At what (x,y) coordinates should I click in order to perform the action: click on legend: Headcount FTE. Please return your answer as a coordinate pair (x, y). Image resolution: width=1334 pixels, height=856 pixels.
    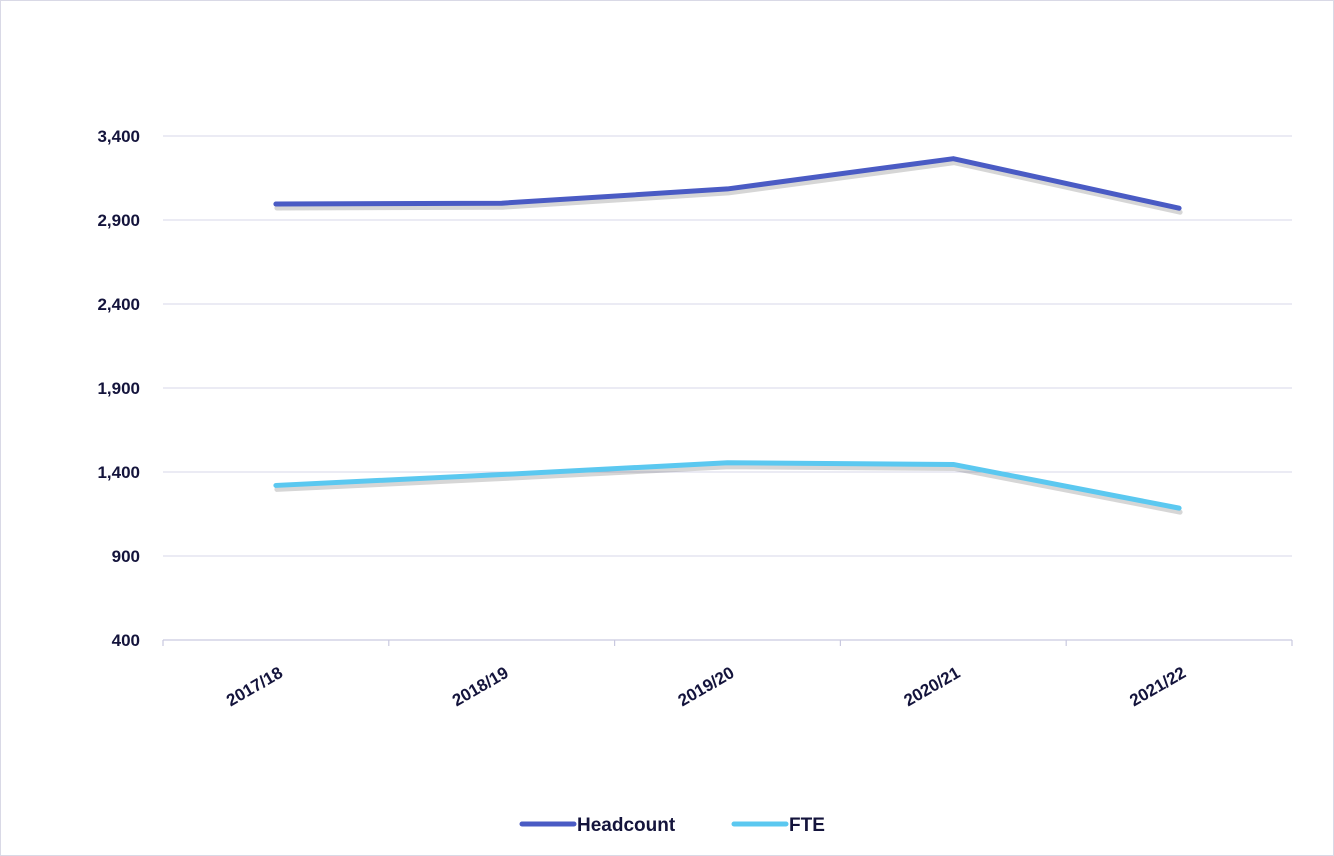
    Looking at the image, I should click on (672, 825).